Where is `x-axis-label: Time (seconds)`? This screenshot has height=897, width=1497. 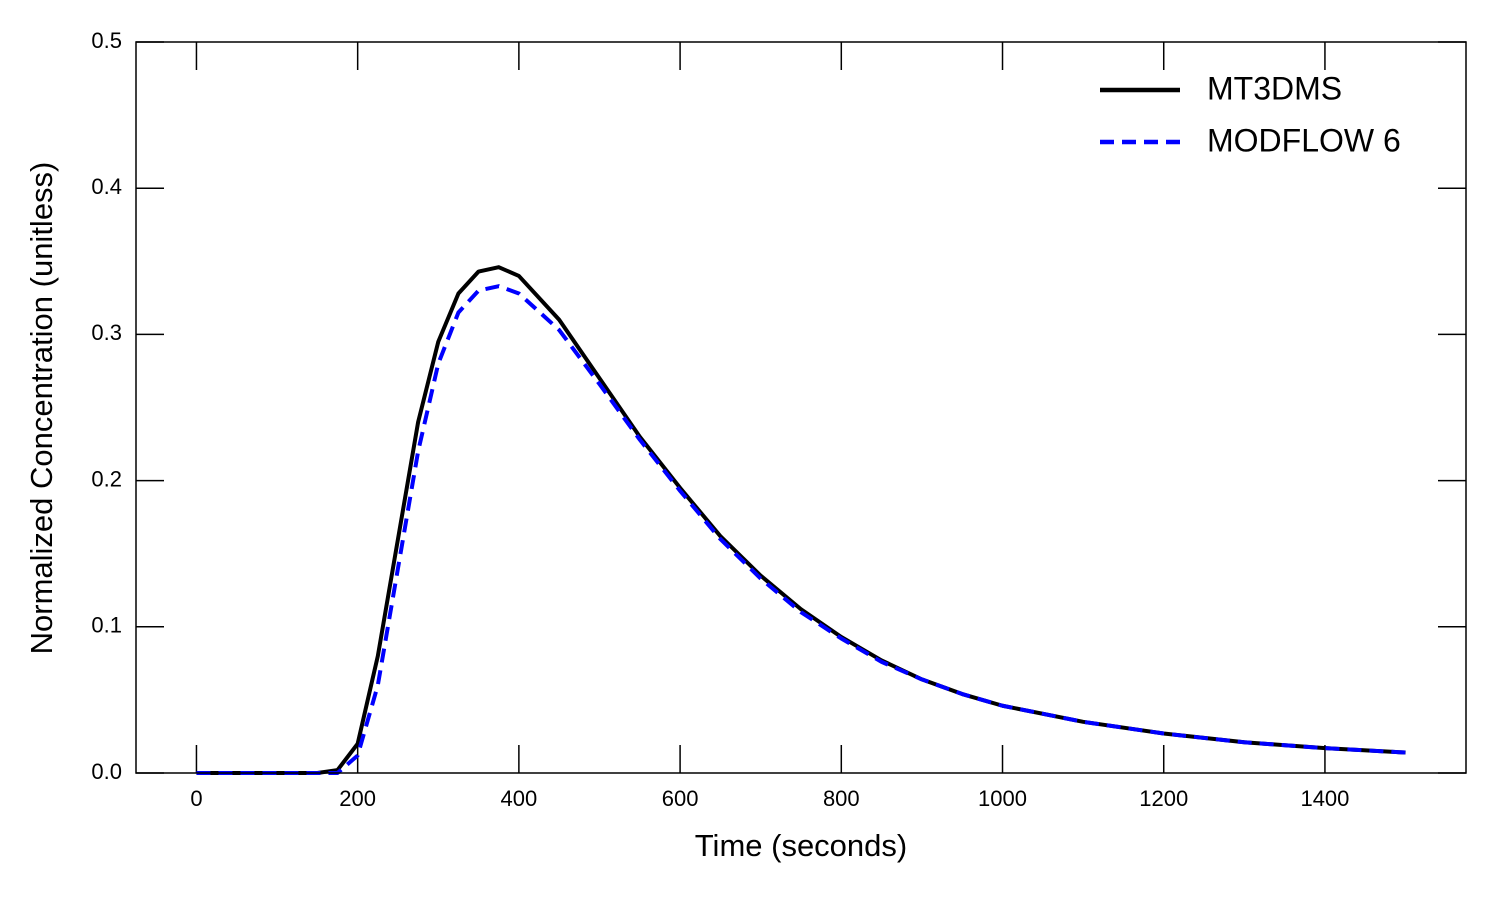
x-axis-label: Time (seconds) is located at coordinates (801, 845).